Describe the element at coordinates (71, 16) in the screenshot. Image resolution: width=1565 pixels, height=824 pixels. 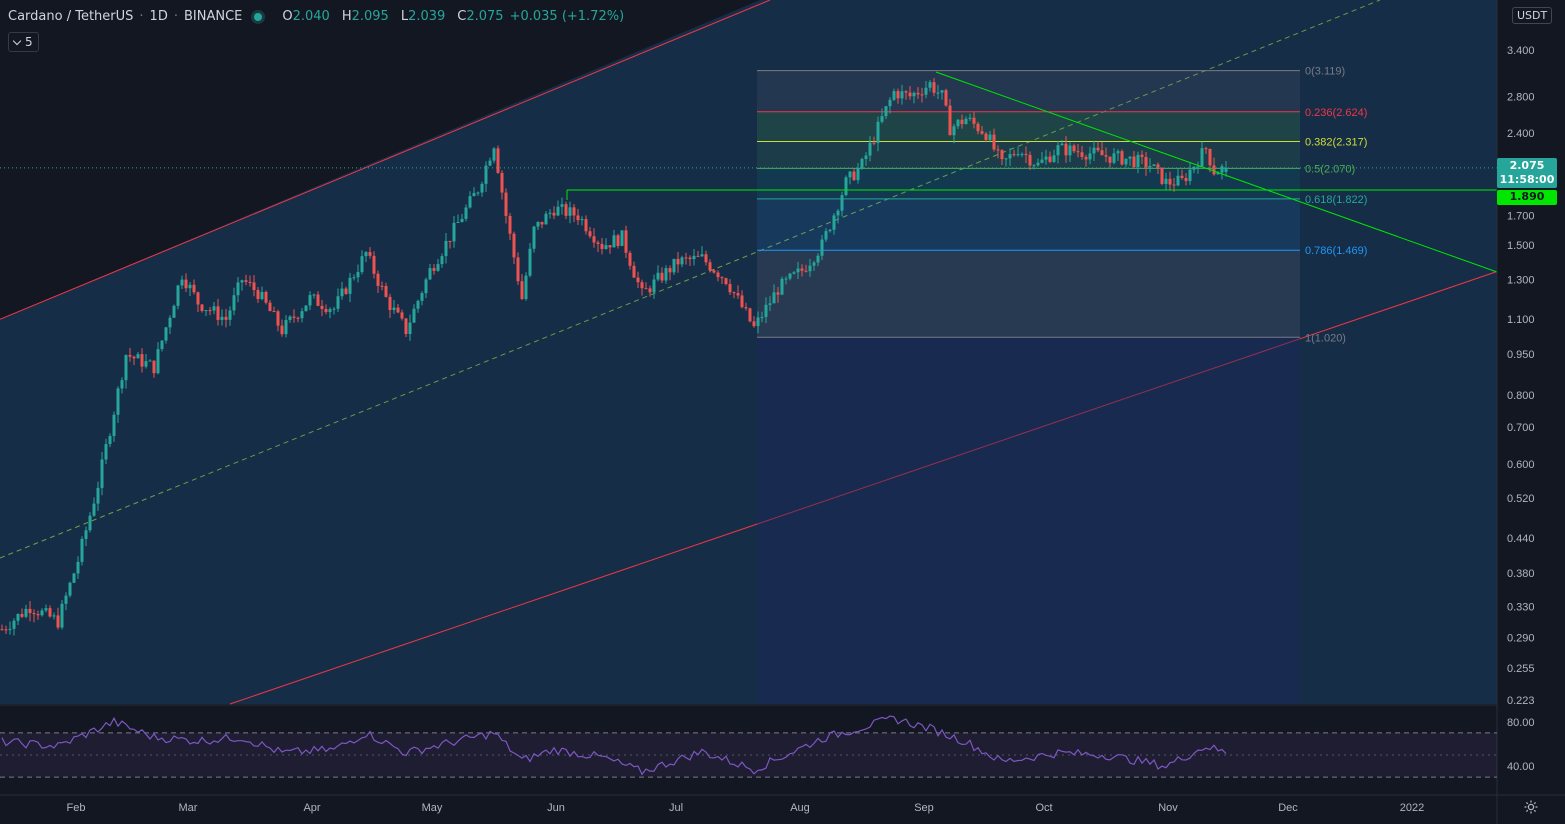
I see `symbol-name: Cardano / TetherUS` at that location.